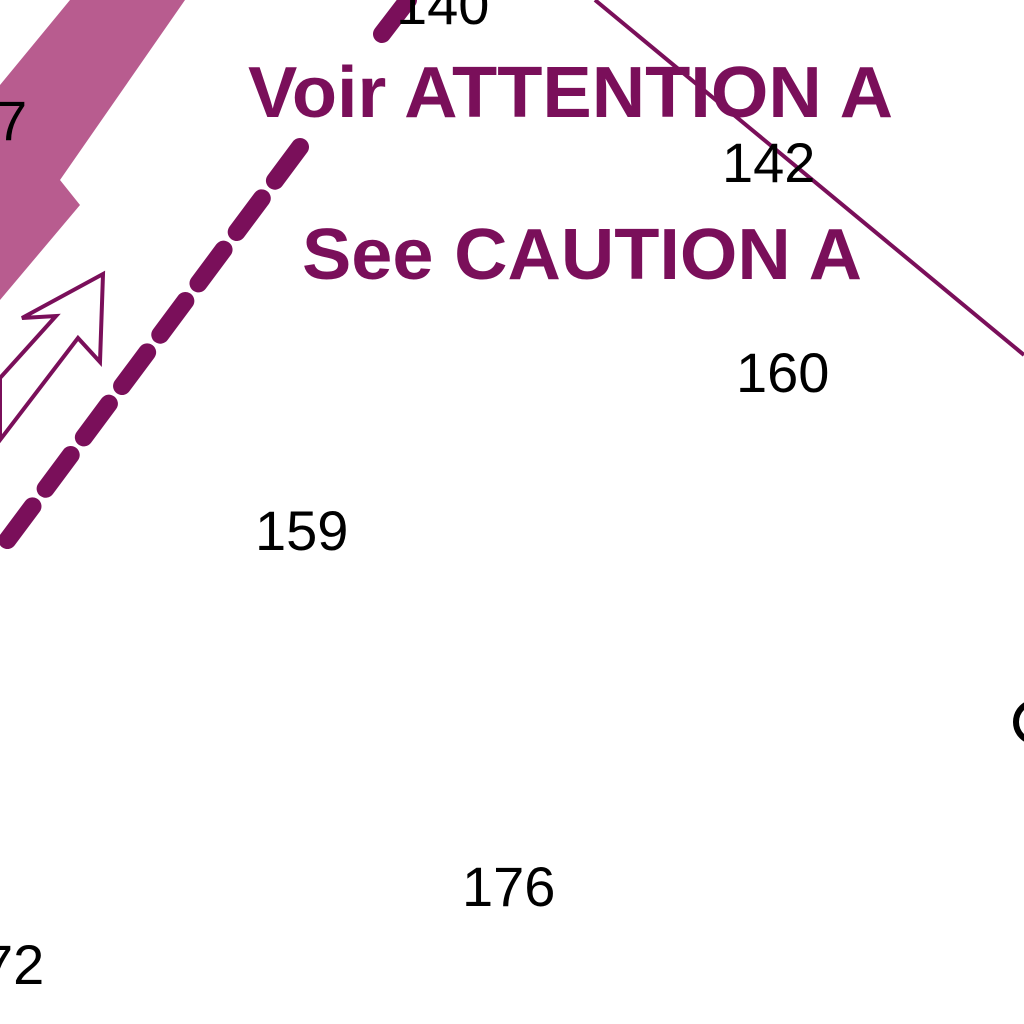 The image size is (1024, 1024). What do you see at coordinates (508, 886) in the screenshot?
I see `sounding-176: 176` at bounding box center [508, 886].